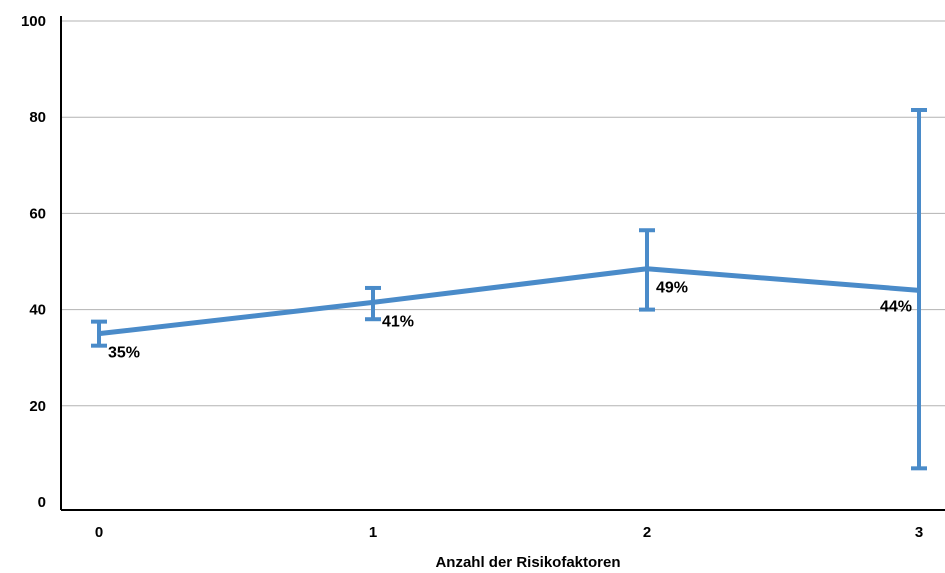  What do you see at coordinates (509, 532) in the screenshot?
I see `x-tick-labels: 0 1 2 3` at bounding box center [509, 532].